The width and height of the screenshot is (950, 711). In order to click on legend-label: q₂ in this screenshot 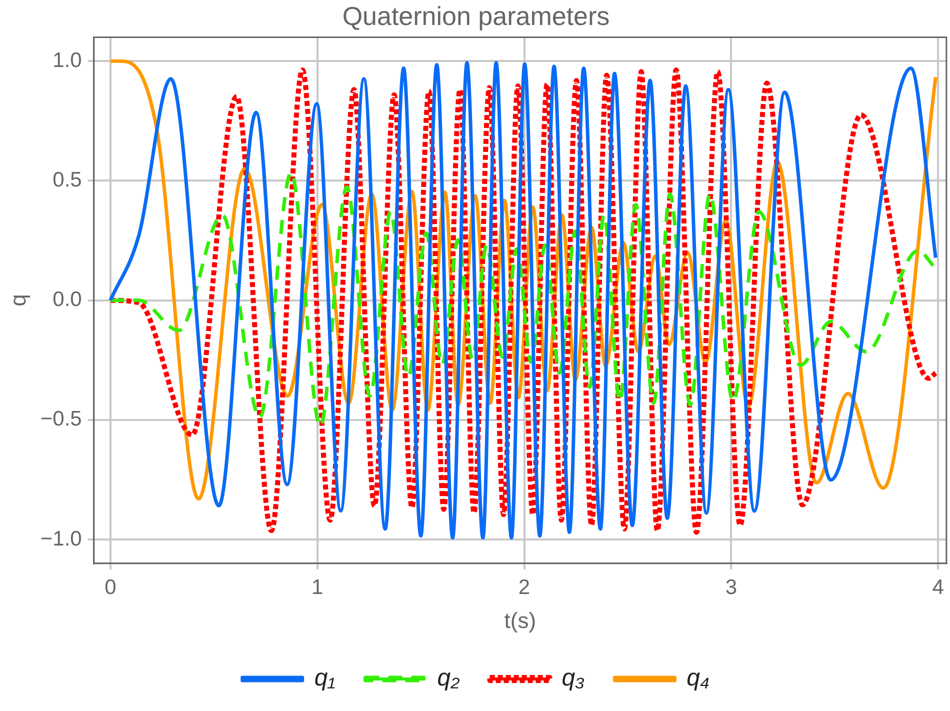, I will do `click(448, 678)`.